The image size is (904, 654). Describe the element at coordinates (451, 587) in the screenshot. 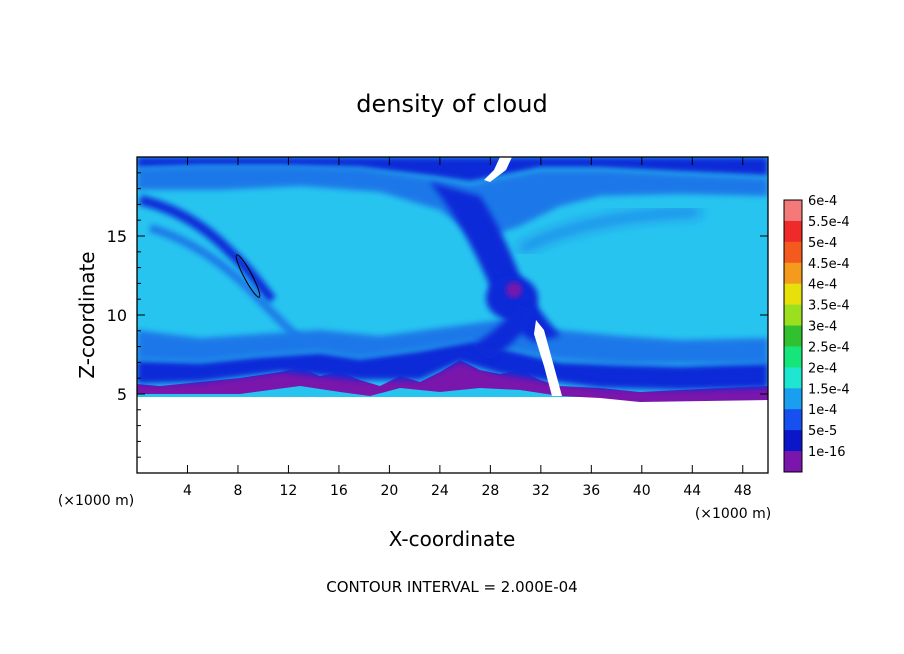

I see `contour-interval-note: CONTOUR INTERVAL = 2.000E-04` at that location.